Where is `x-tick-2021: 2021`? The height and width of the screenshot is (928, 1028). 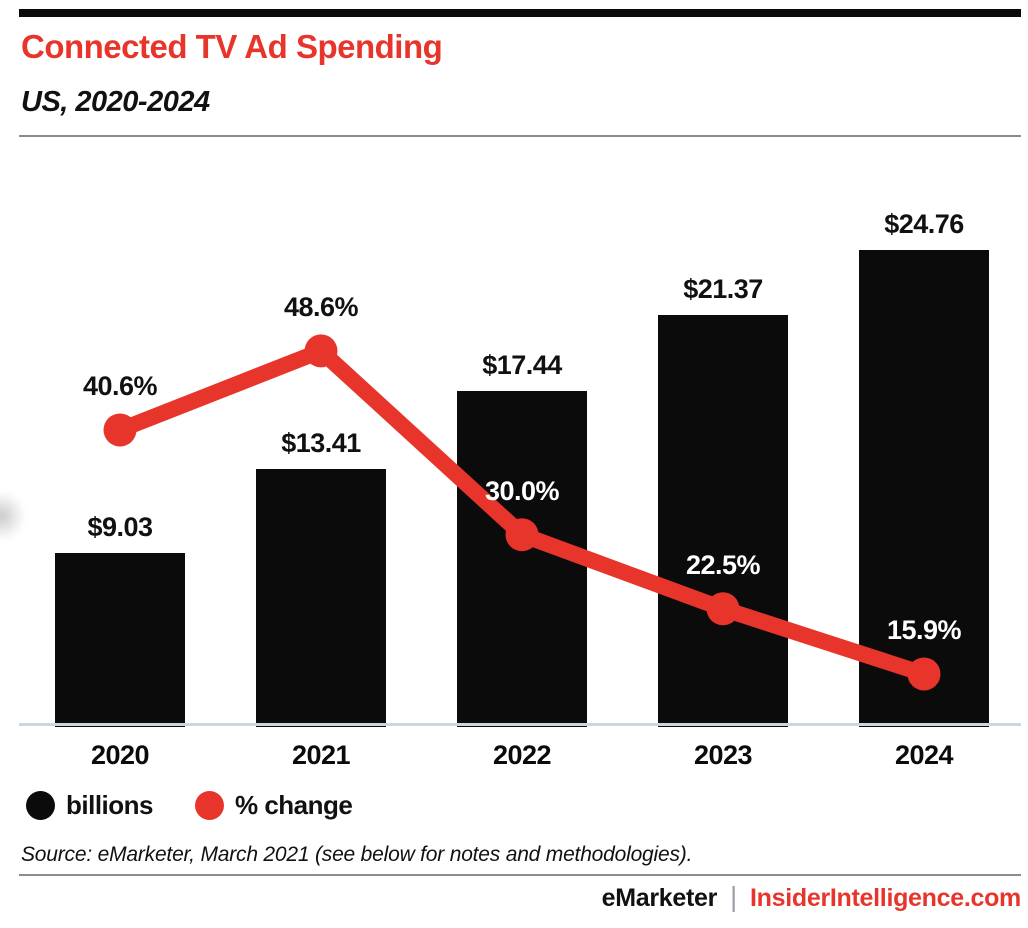
x-tick-2021: 2021 is located at coordinates (321, 755).